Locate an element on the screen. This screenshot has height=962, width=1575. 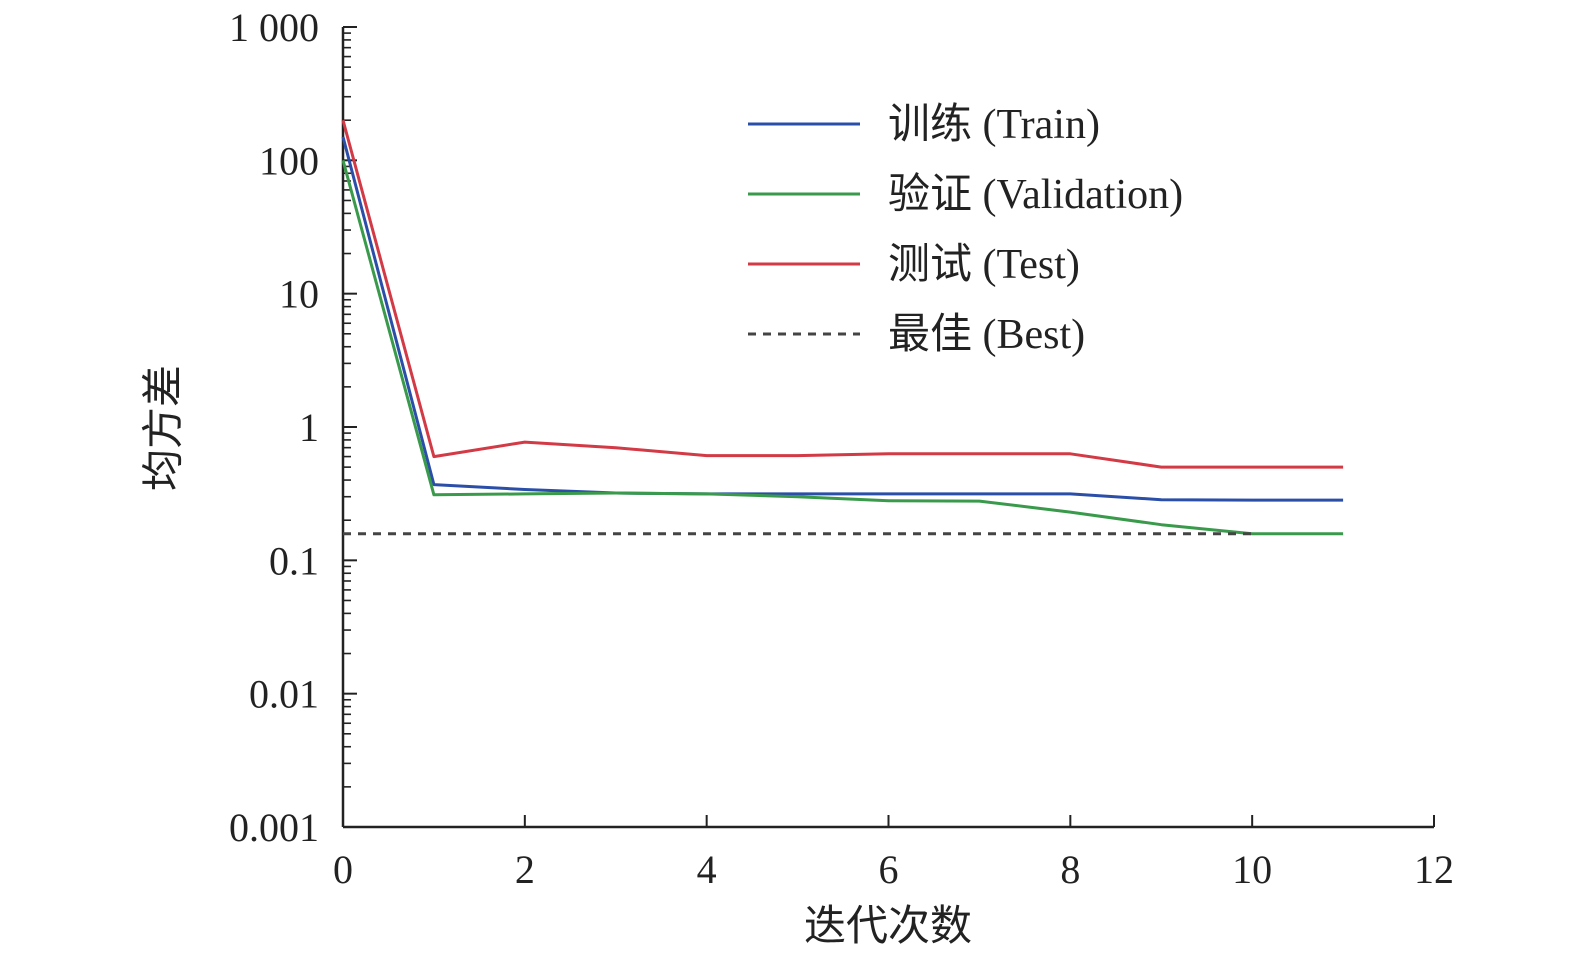
x-tick-label: 4 is located at coordinates (707, 869).